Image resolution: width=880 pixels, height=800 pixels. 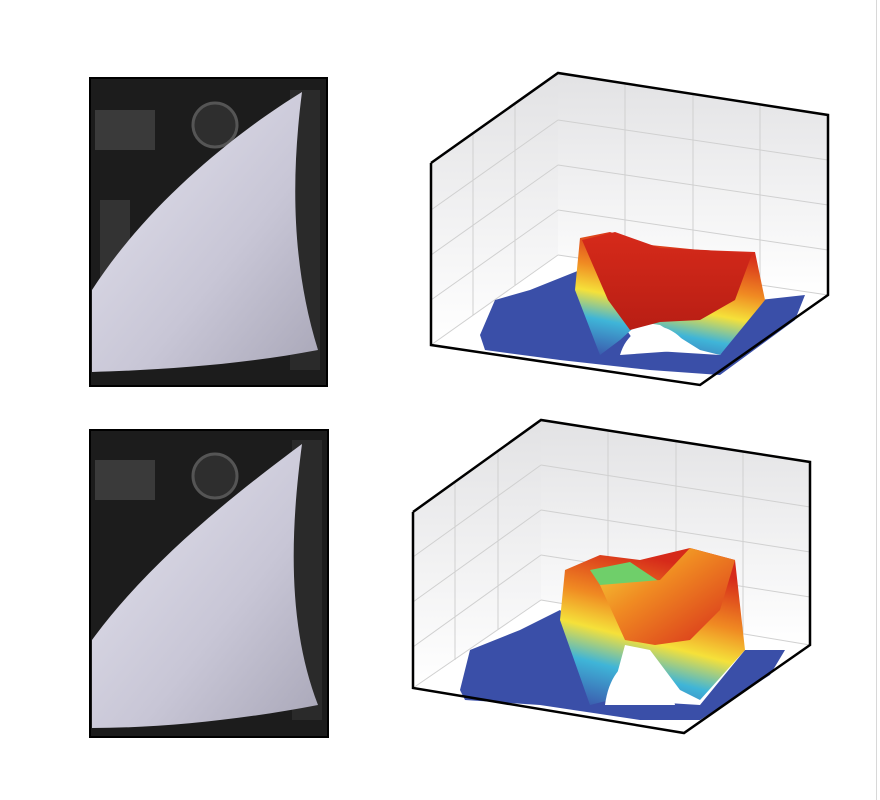 I want to click on page-edge-divider, so click(x=876, y=400).